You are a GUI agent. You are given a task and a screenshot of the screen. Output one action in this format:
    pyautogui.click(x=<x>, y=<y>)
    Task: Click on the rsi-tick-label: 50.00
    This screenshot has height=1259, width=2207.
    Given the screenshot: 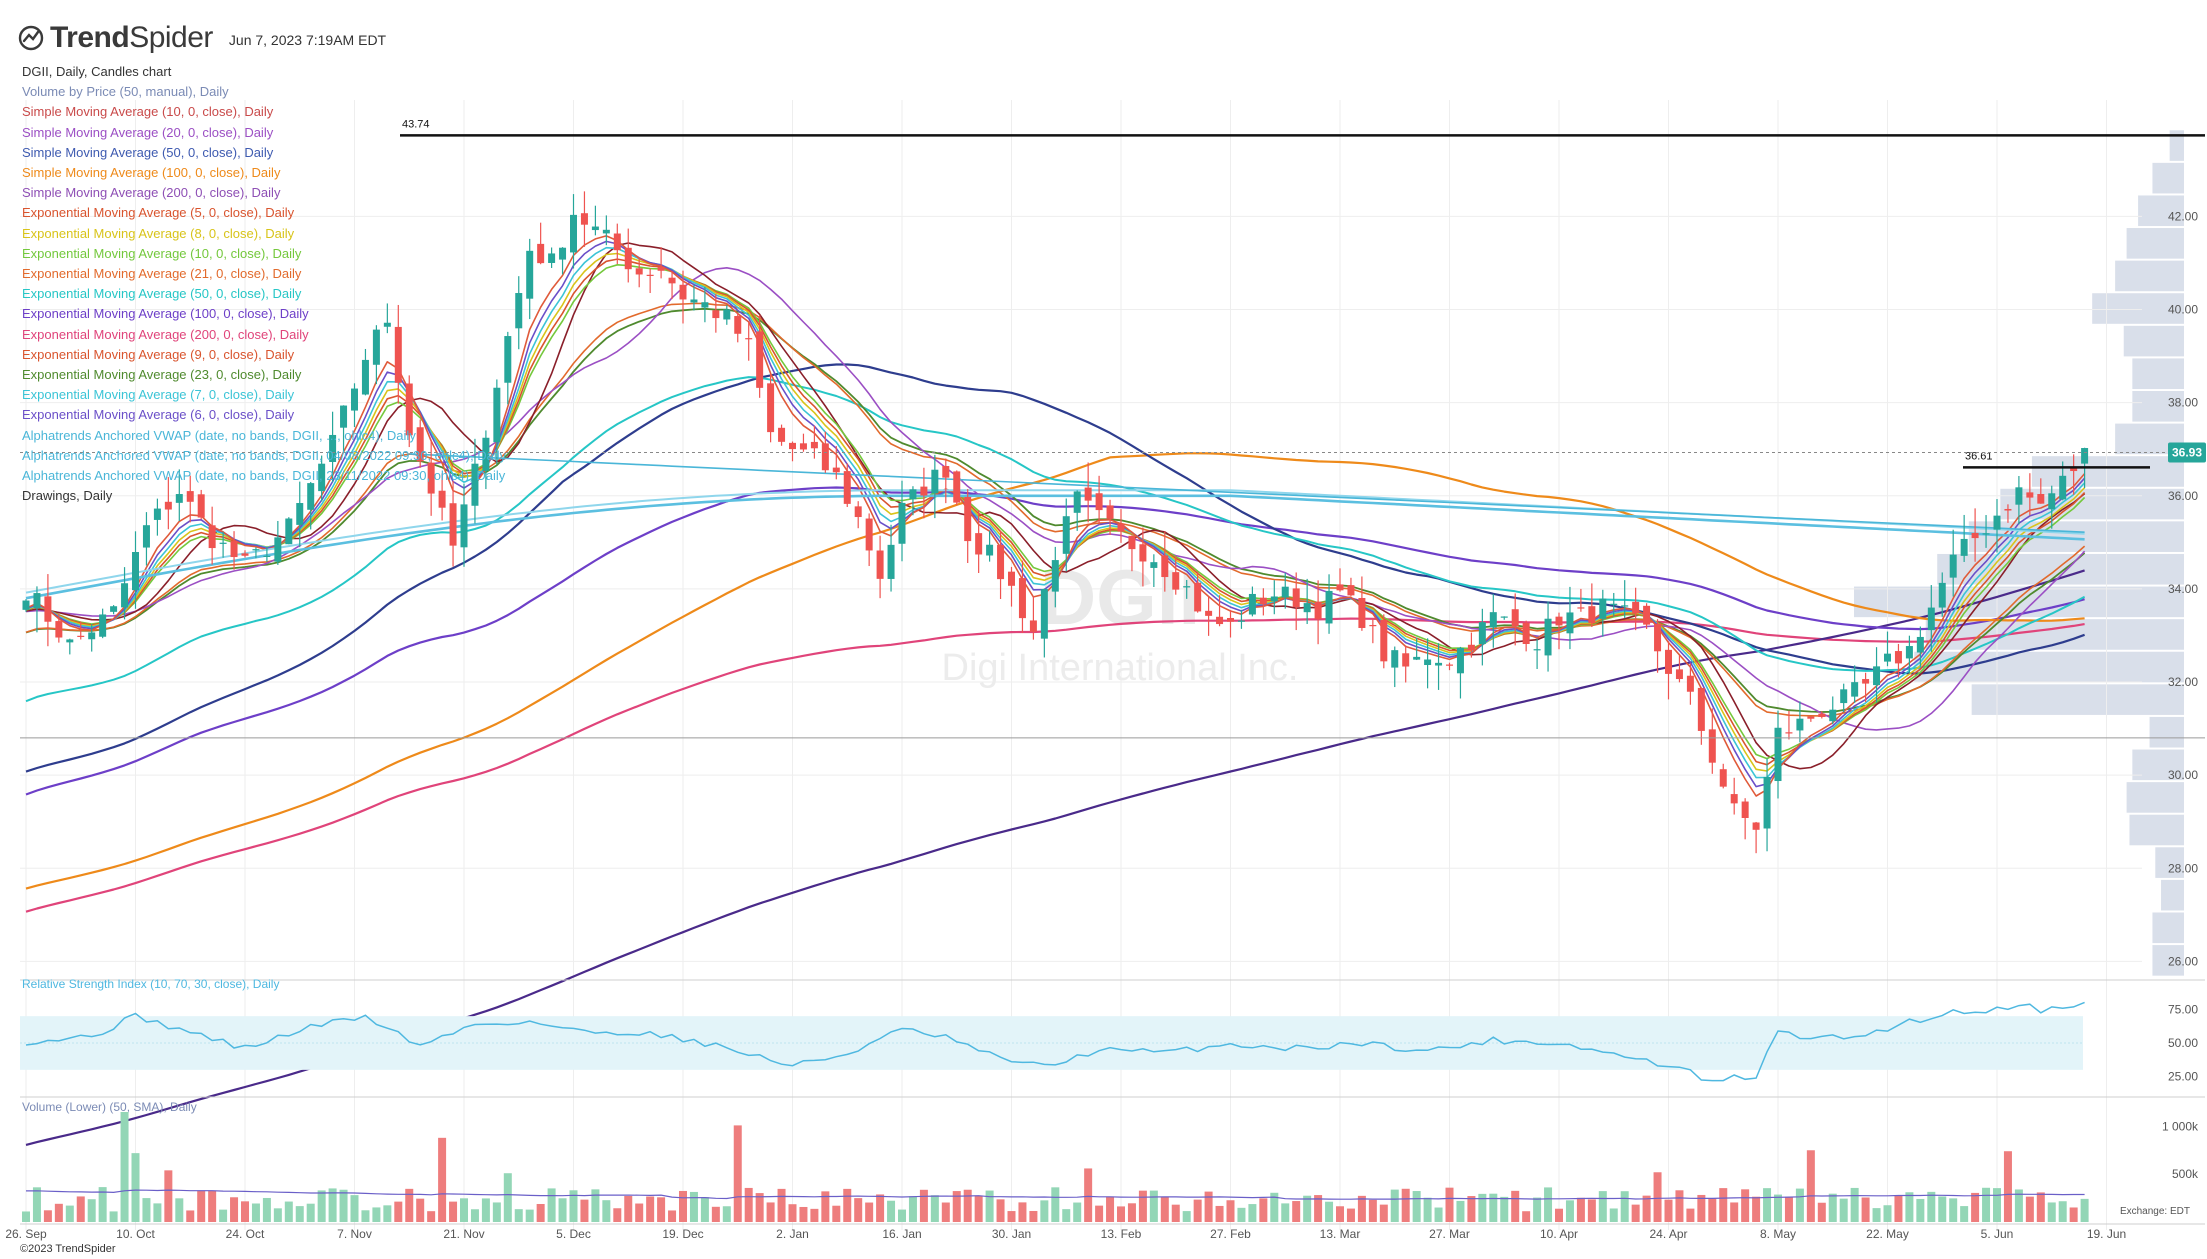 What is the action you would take?
    pyautogui.click(x=2183, y=1043)
    